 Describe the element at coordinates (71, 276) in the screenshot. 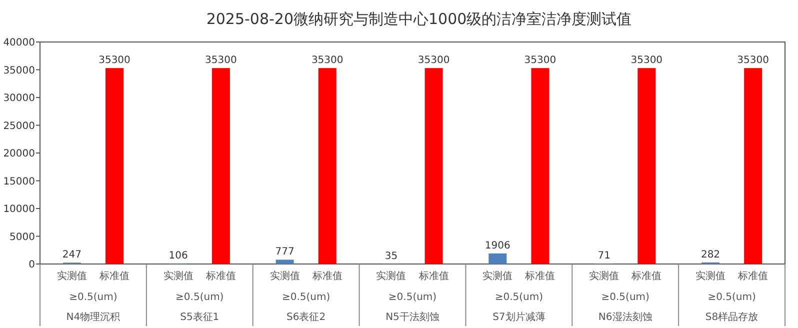

I see `series-label: 实测值` at that location.